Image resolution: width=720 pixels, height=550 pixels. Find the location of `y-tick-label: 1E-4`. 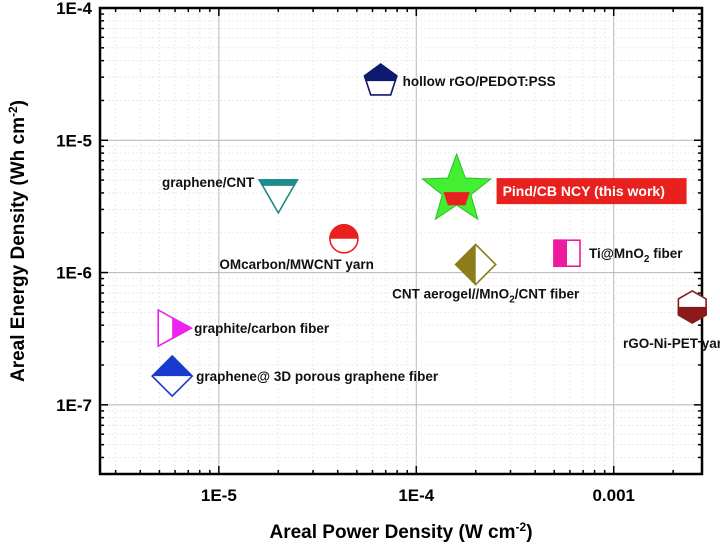

y-tick-label: 1E-4 is located at coordinates (74, 9).